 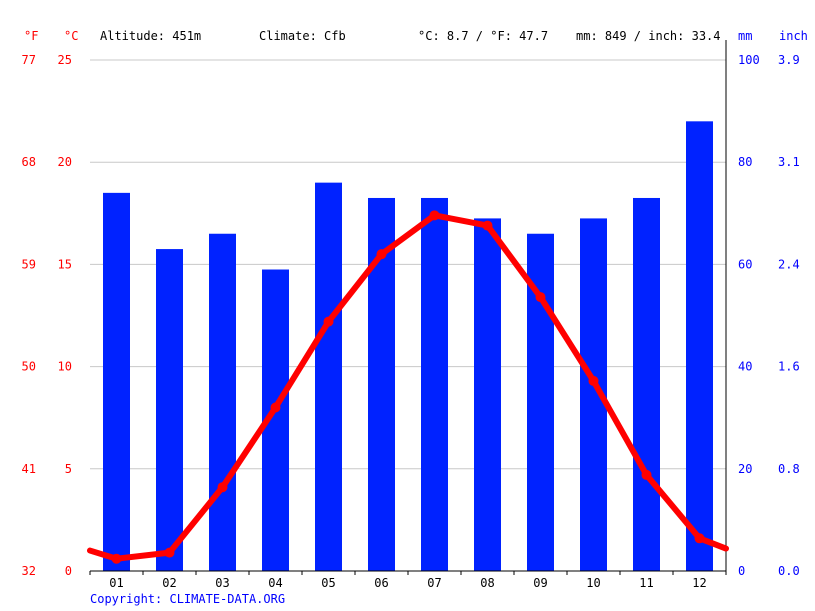 I want to click on mm-tick-label: 40, so click(x=745, y=367).